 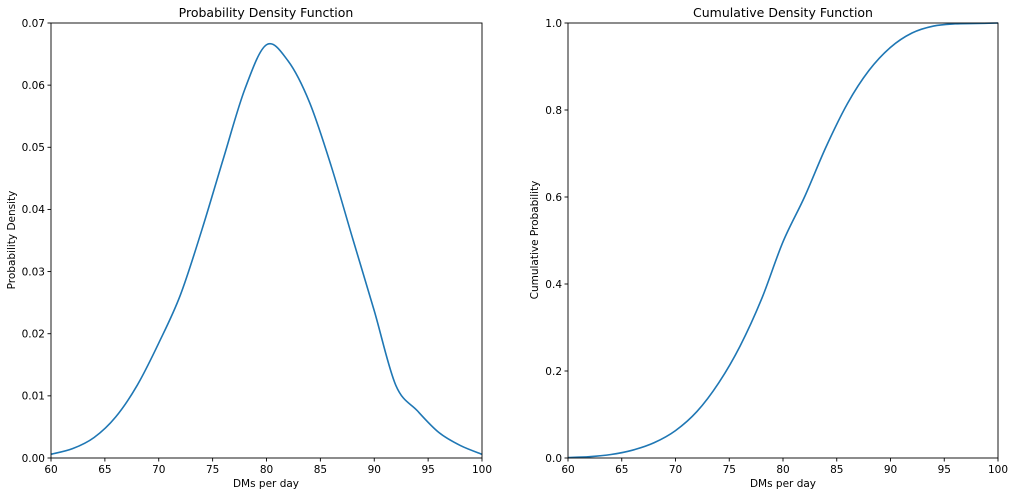 I want to click on cdf-y-tick-label: 0.0, so click(x=553, y=459).